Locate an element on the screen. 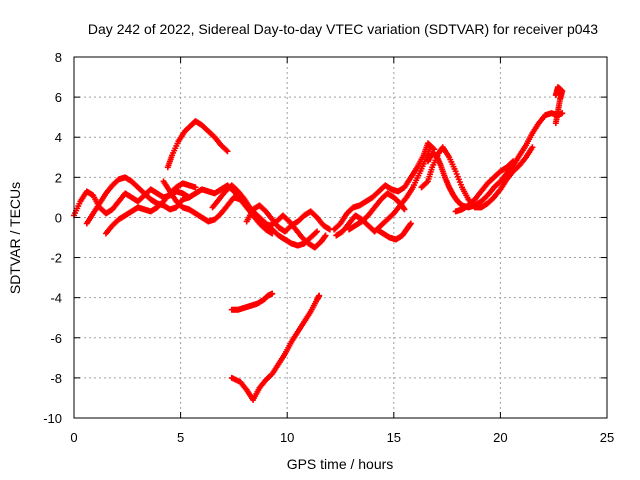 The height and width of the screenshot is (480, 640). x-tick-label: 20 is located at coordinates (500, 437).